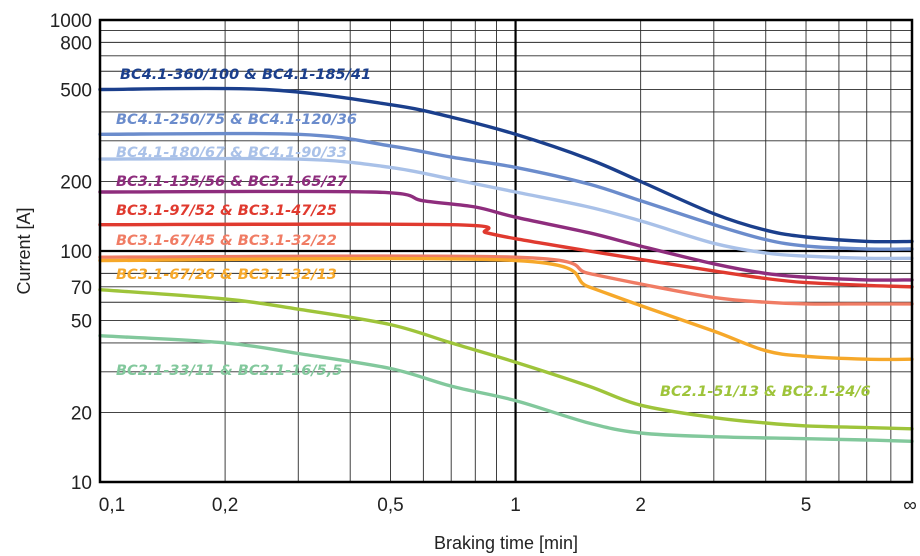  What do you see at coordinates (806, 505) in the screenshot?
I see `x-tick-label: 5` at bounding box center [806, 505].